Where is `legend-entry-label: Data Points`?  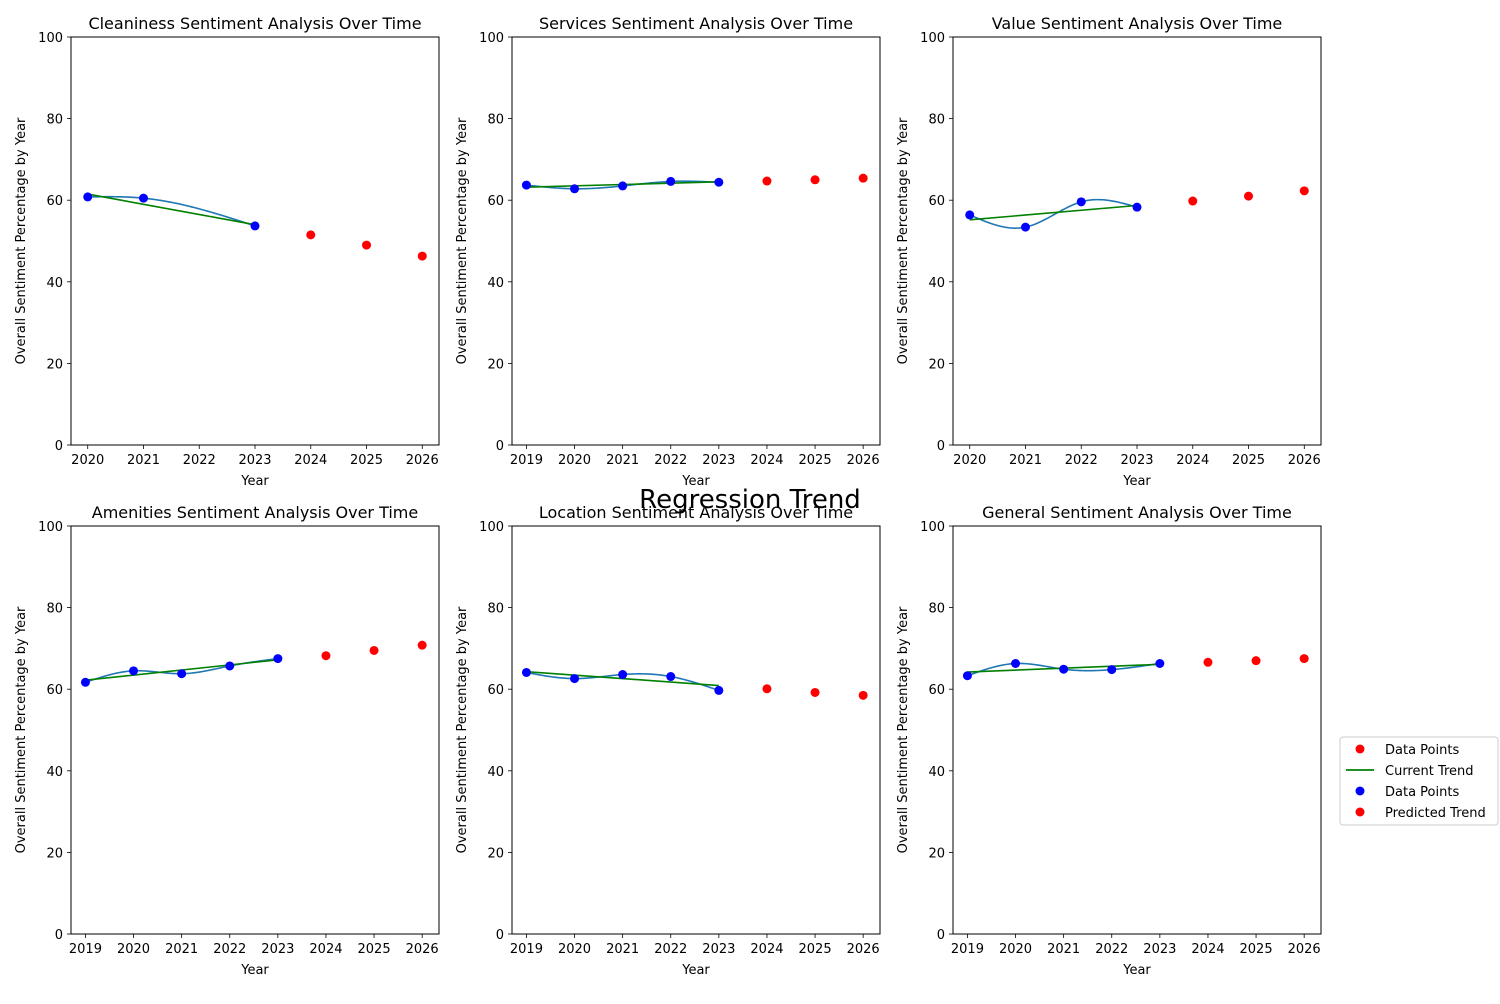 legend-entry-label: Data Points is located at coordinates (1422, 792).